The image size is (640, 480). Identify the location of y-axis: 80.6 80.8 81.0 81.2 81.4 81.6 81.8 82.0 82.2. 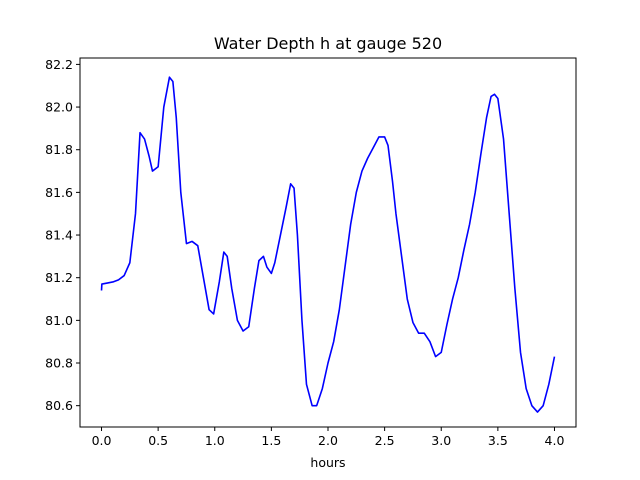
(62, 235).